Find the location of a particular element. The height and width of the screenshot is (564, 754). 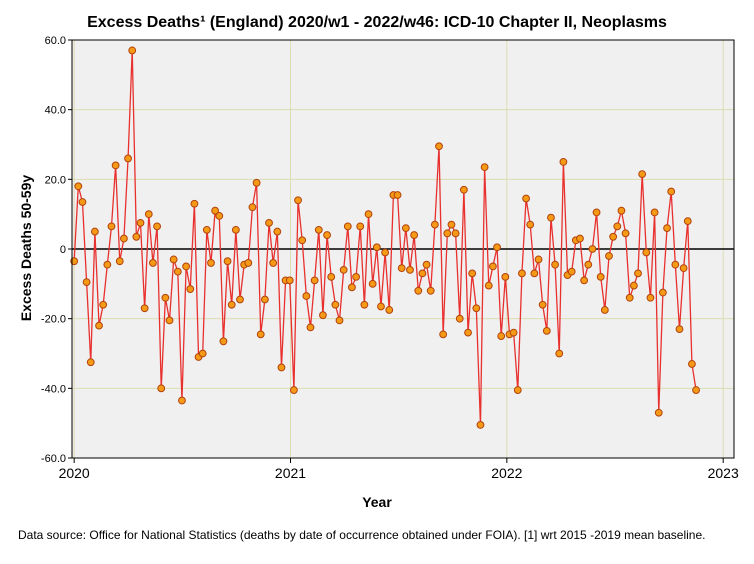

y-tick-label: 0 is located at coordinates (63, 250).